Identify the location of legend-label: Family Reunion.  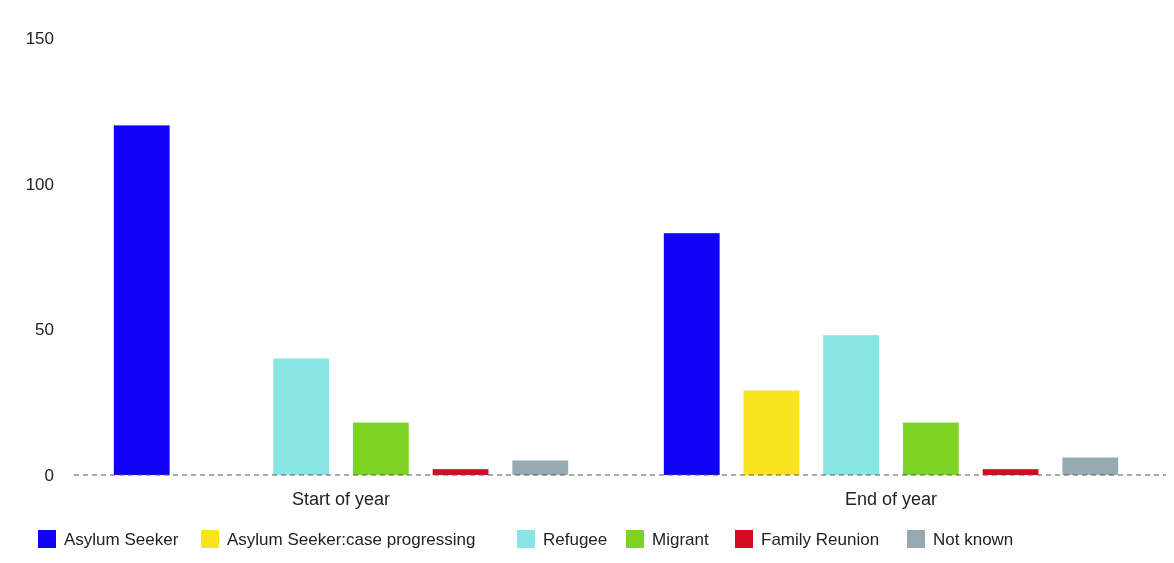
(820, 539).